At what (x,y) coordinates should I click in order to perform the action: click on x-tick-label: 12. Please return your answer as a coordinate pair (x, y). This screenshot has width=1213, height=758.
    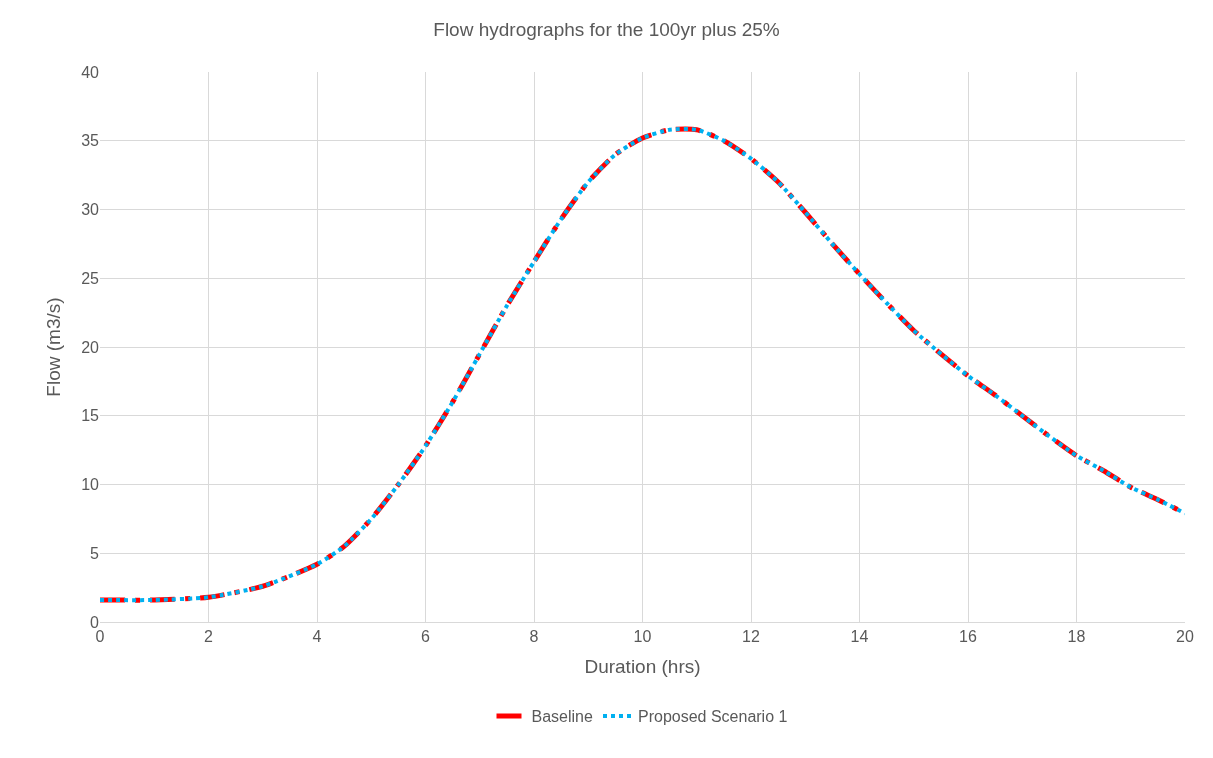
    Looking at the image, I should click on (751, 637).